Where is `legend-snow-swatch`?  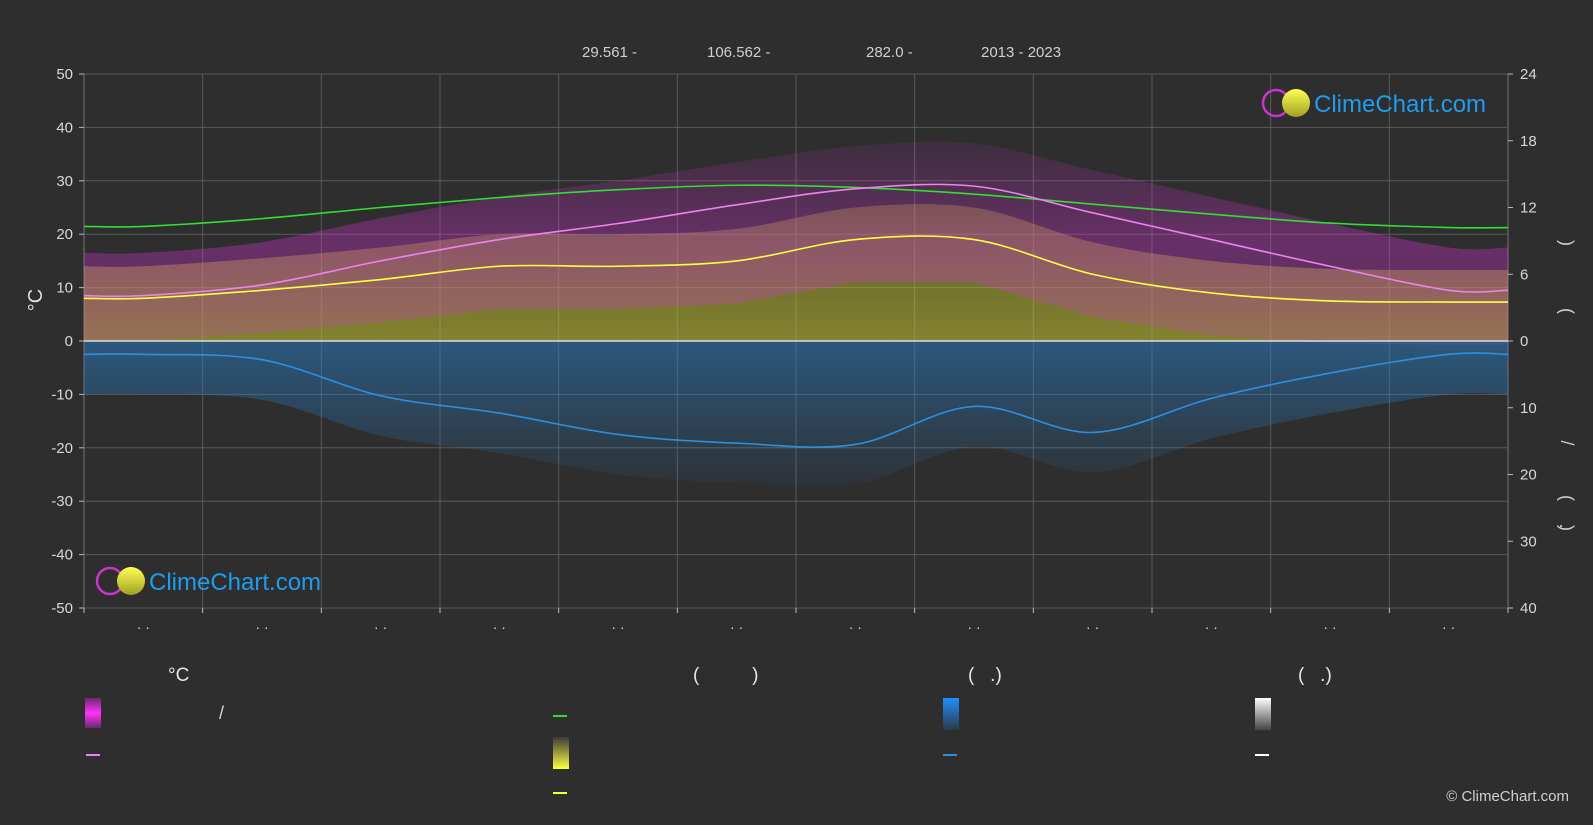 legend-snow-swatch is located at coordinates (1263, 714).